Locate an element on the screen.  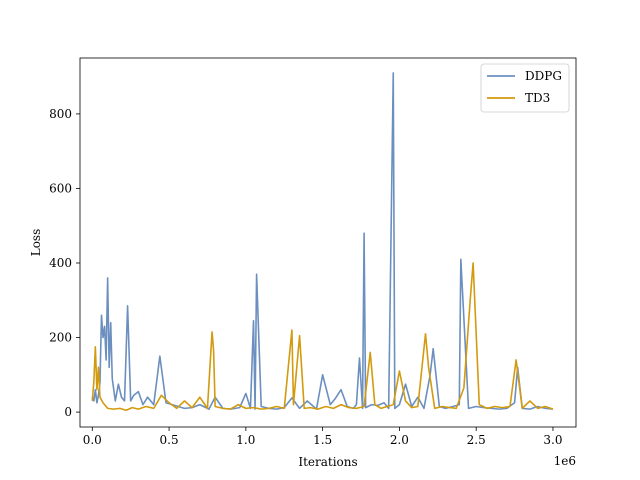
x-tick-label: 1.0 is located at coordinates (245, 440).